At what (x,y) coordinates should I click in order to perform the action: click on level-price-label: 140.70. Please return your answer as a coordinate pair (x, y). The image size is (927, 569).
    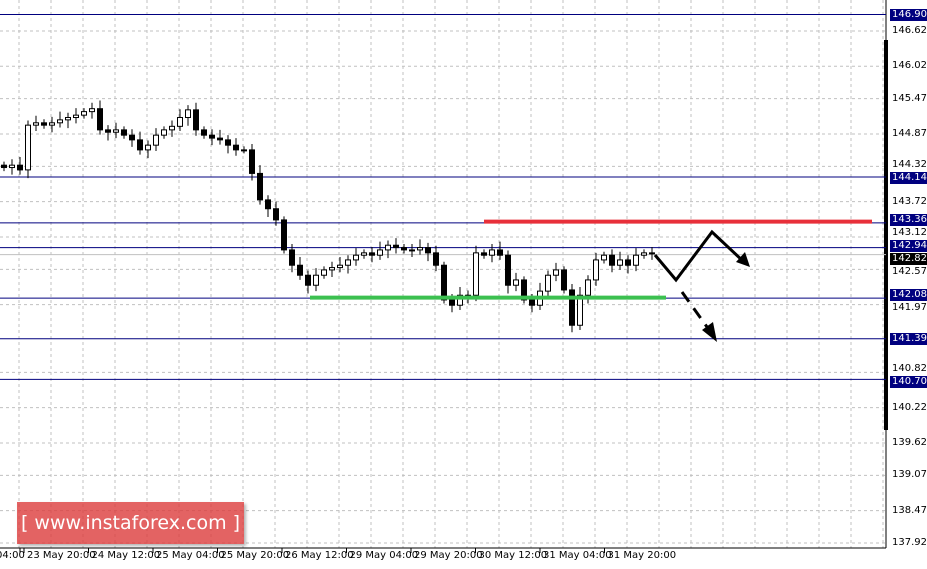
    Looking at the image, I should click on (908, 382).